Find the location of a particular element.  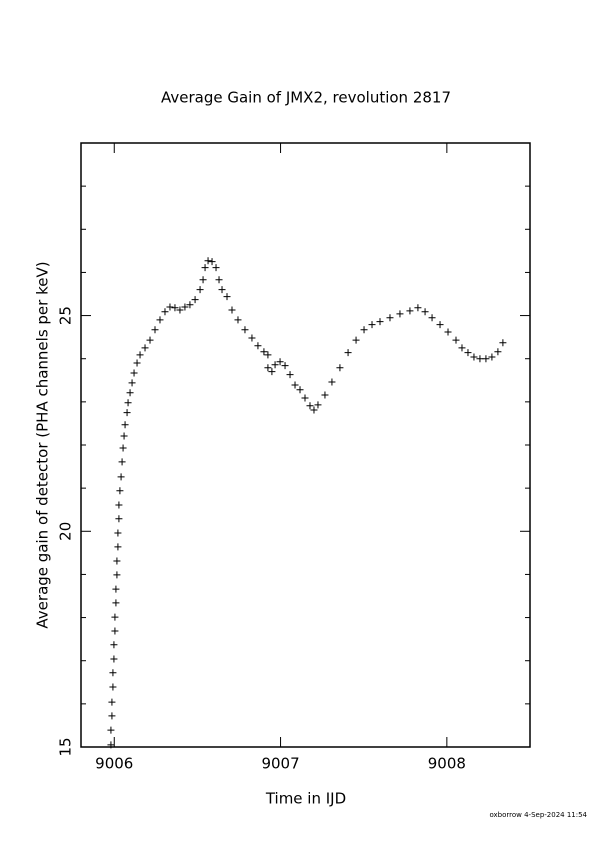

footer: oxborrow 4-Sep-2024 11:54 is located at coordinates (538, 815).